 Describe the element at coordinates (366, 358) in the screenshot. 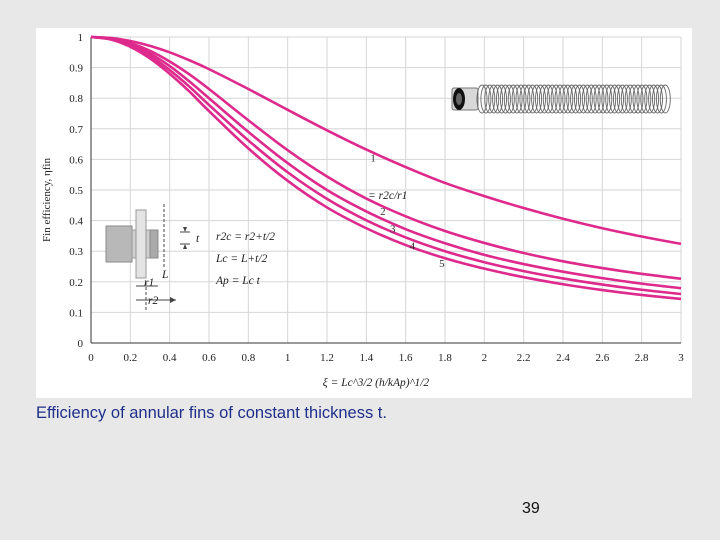

I see `x-tick-label: 1.4` at that location.